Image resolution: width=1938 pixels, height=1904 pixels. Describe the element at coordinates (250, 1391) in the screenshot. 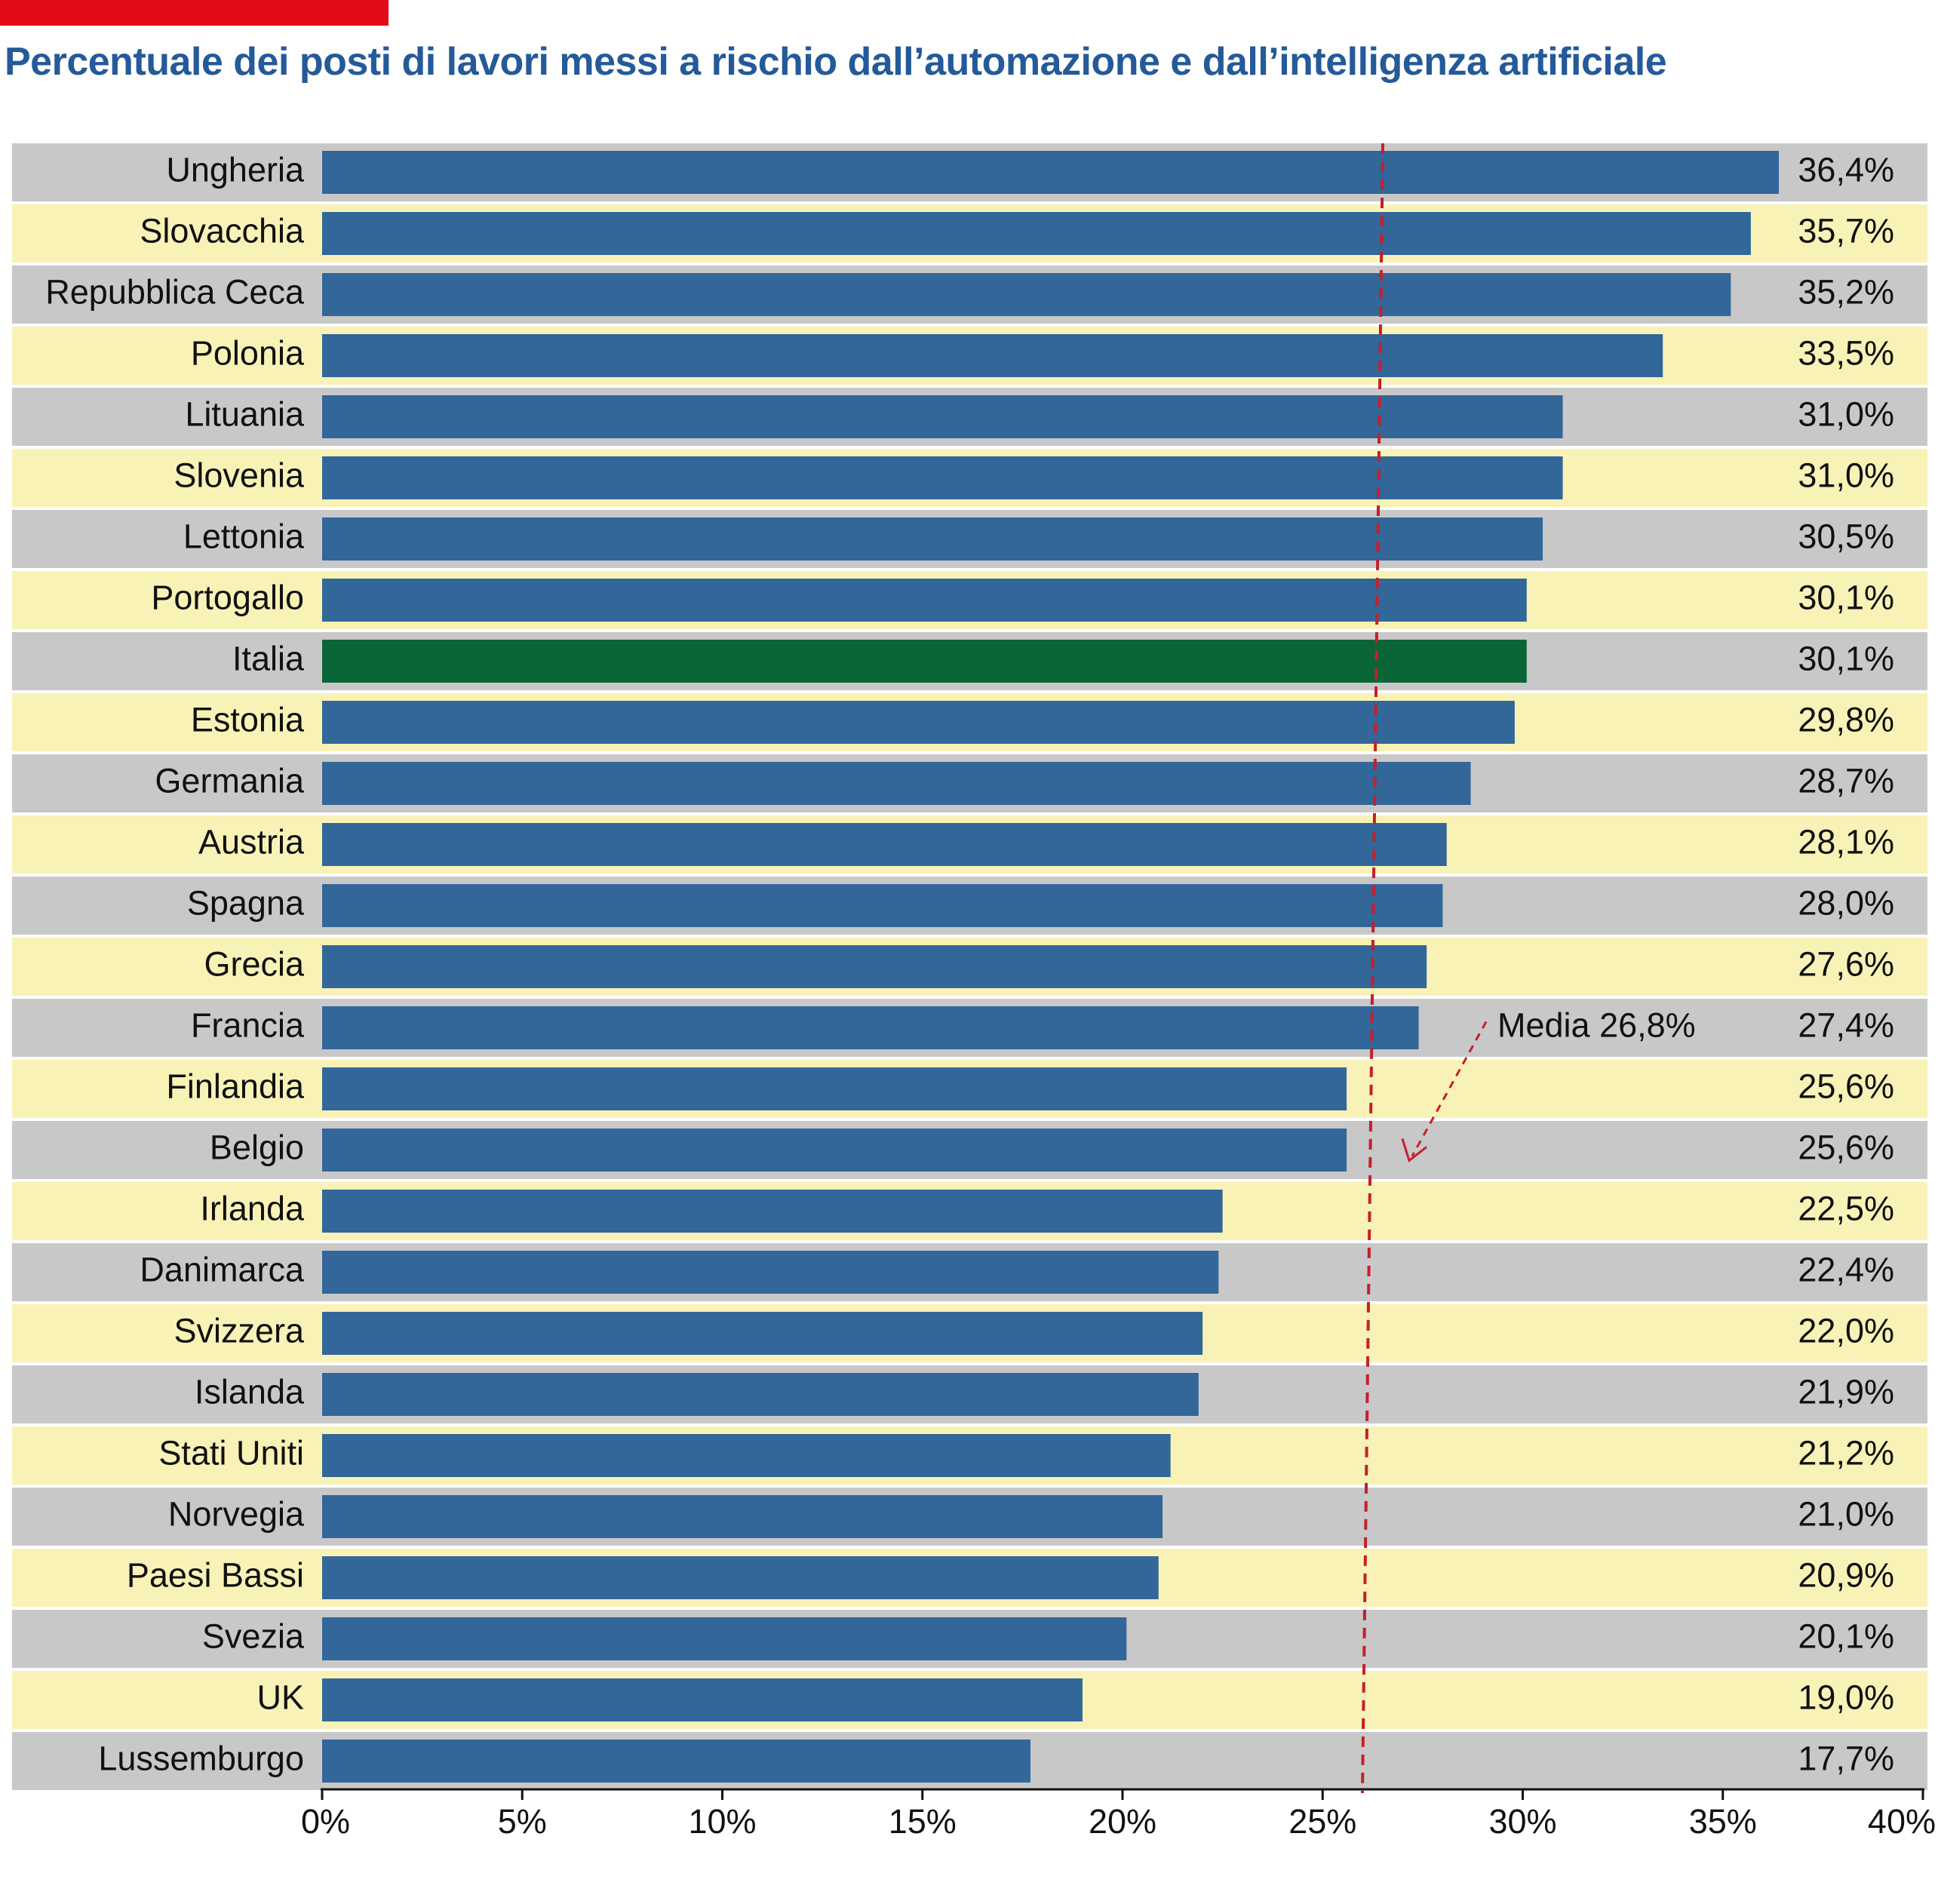

I see `category-label: Islanda` at that location.